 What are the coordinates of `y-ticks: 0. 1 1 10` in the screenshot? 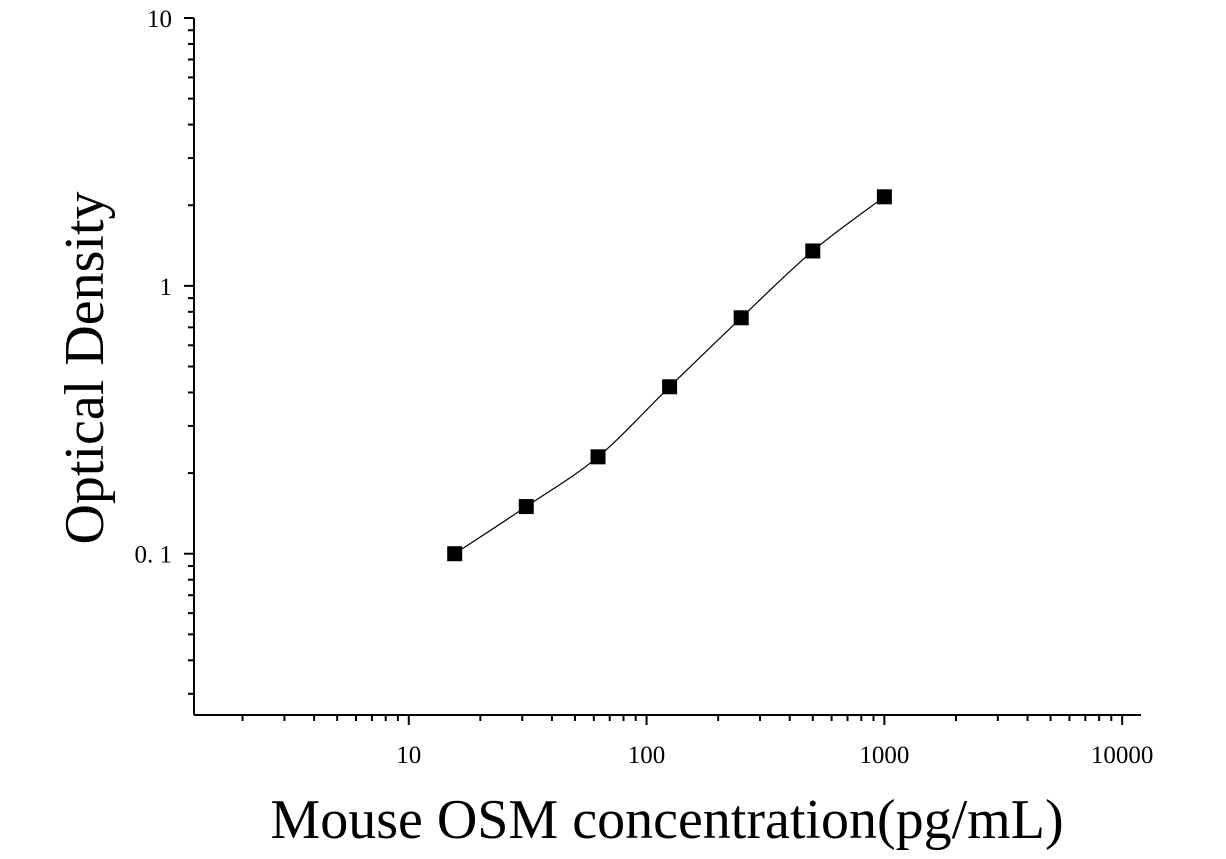 It's located at (164, 350).